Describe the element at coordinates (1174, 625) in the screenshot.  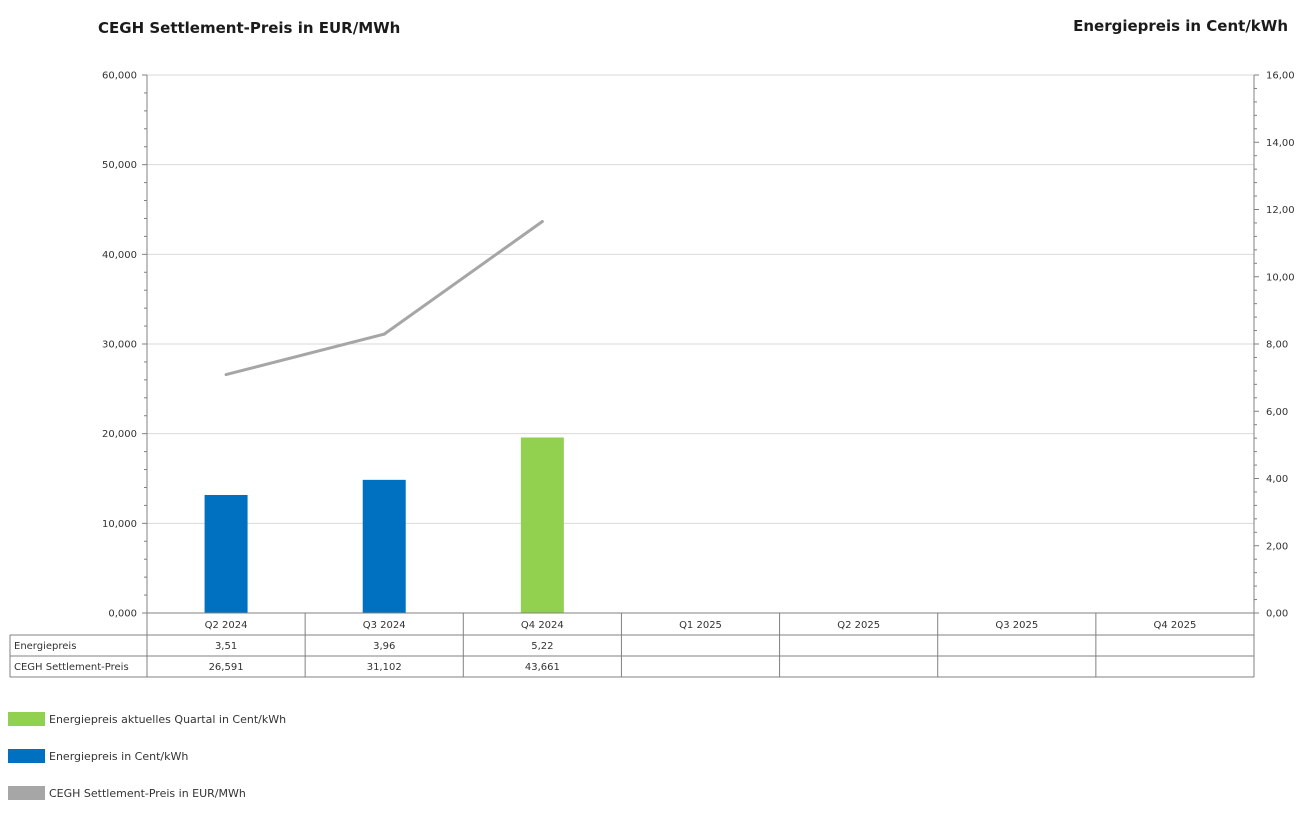
I see `category-label: Q4 2025` at that location.